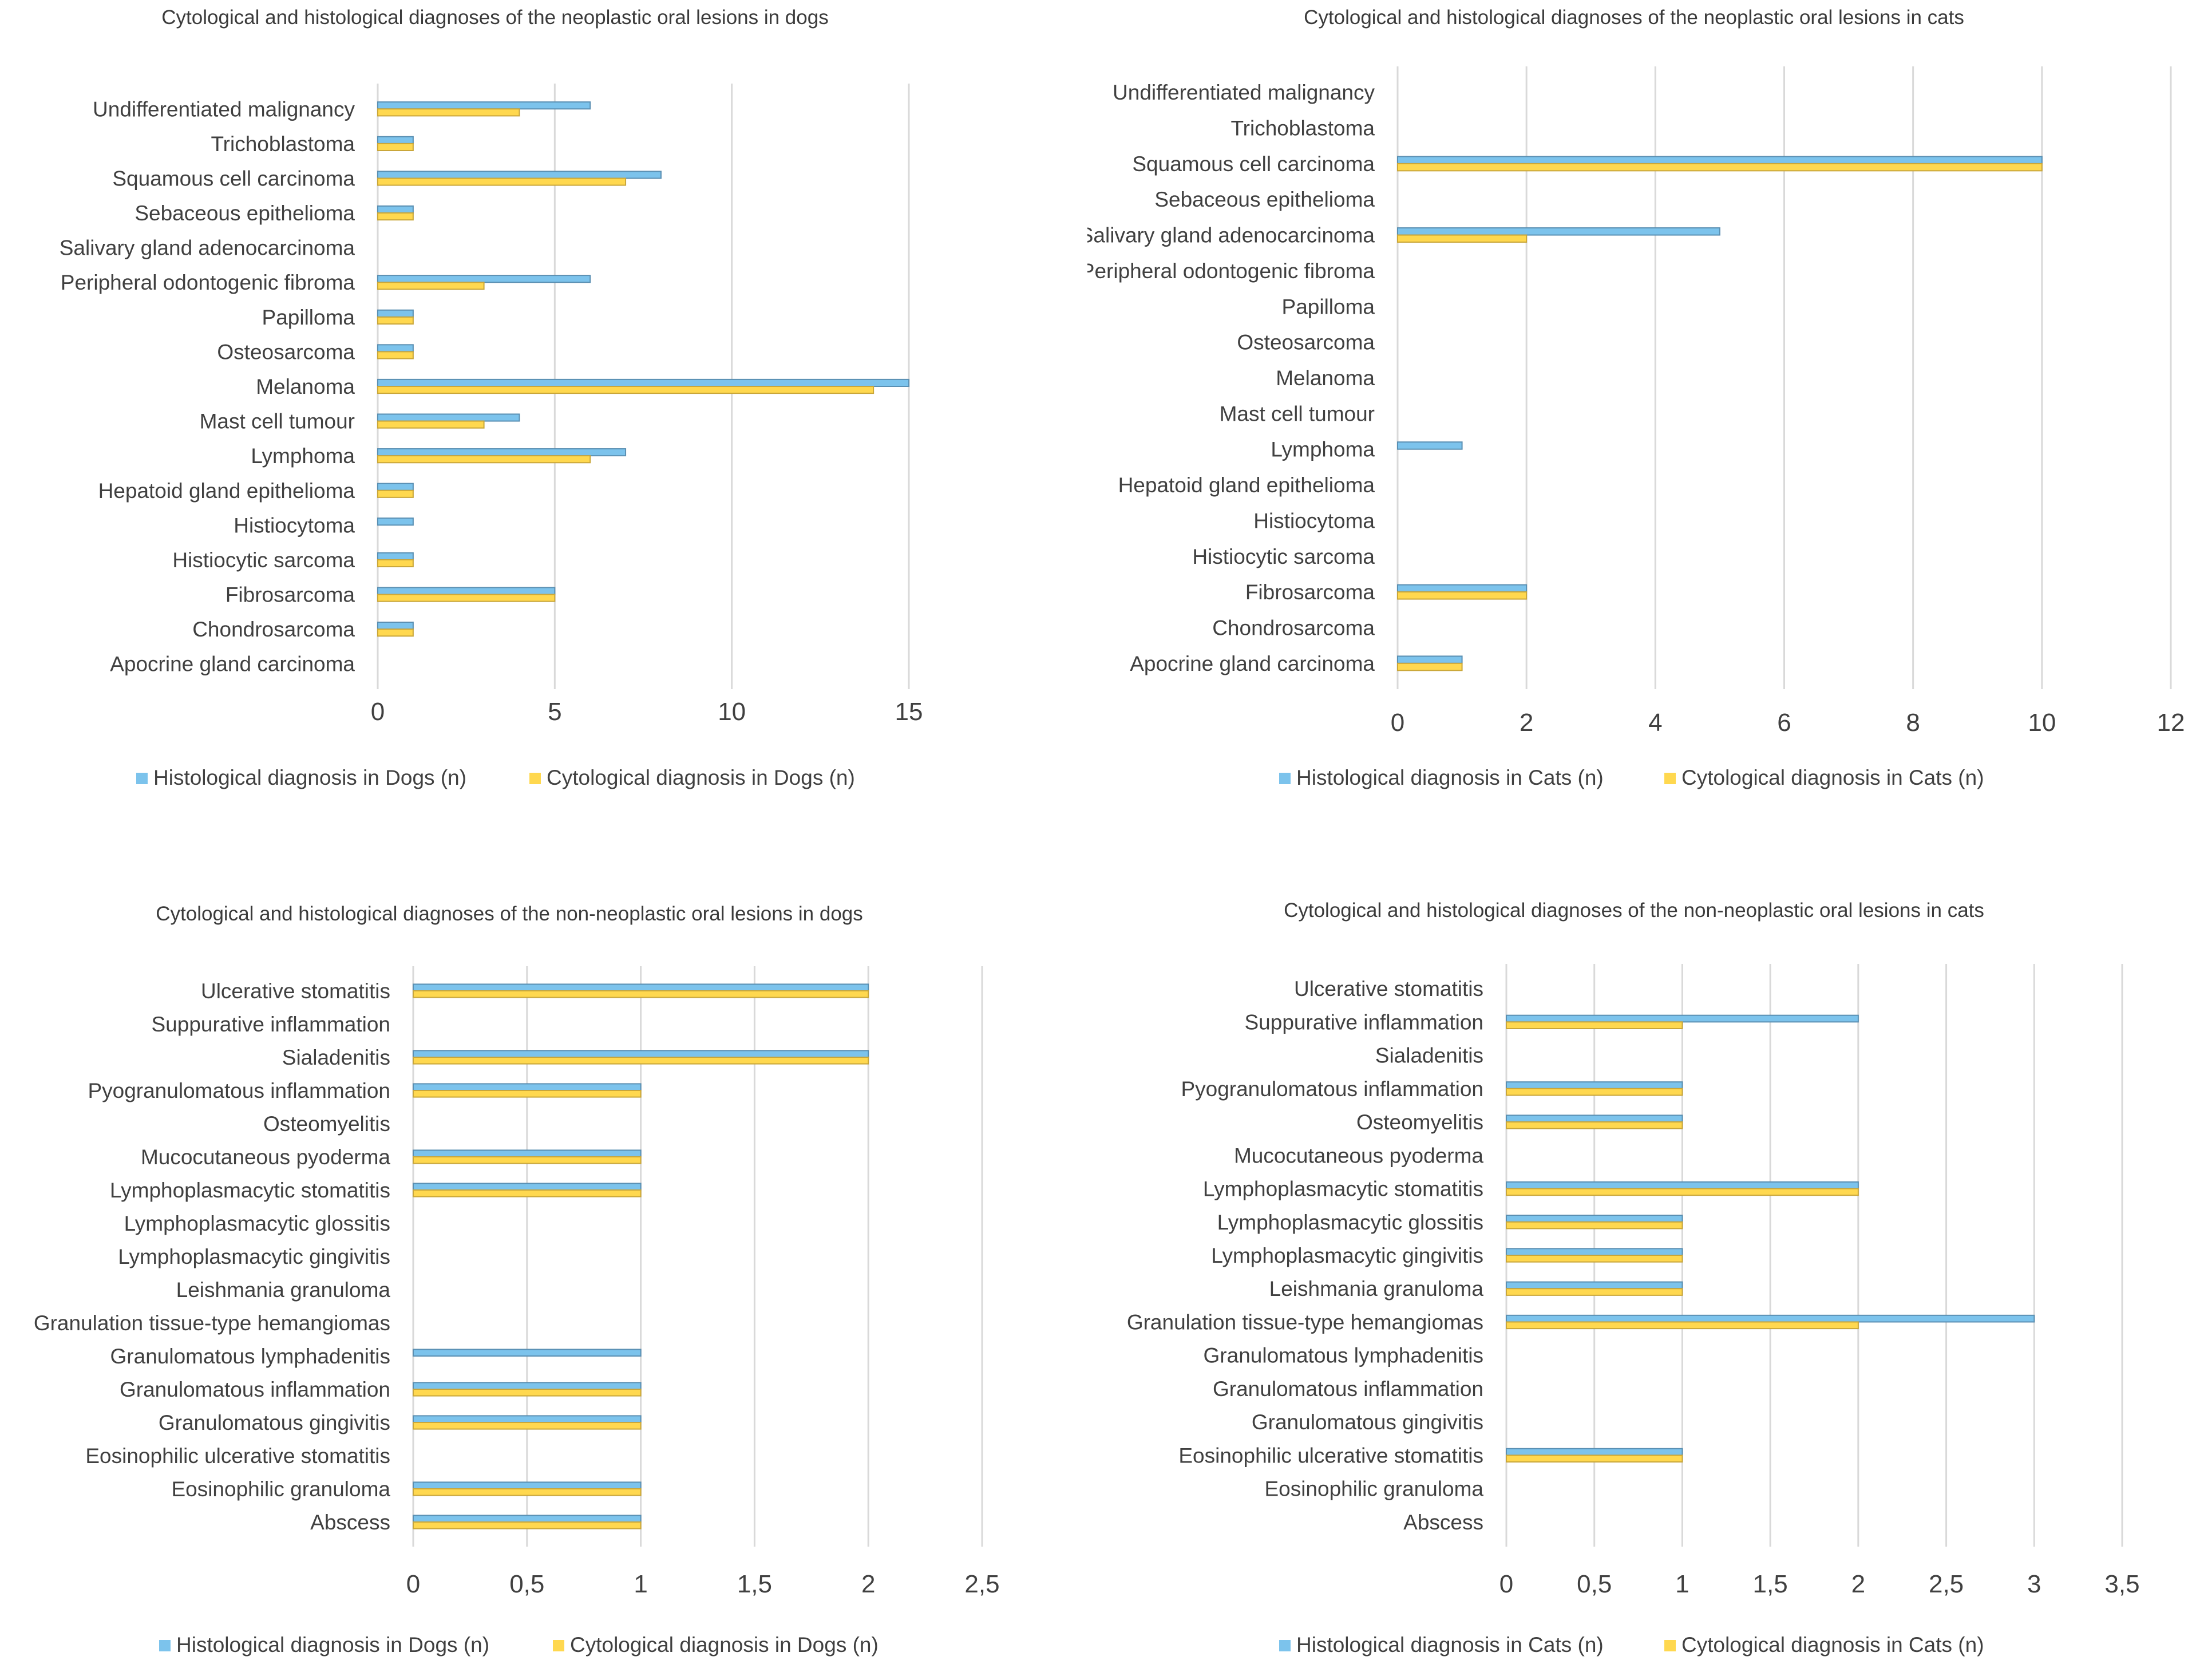  I want to click on tick-label: 2,5, so click(981, 1584).